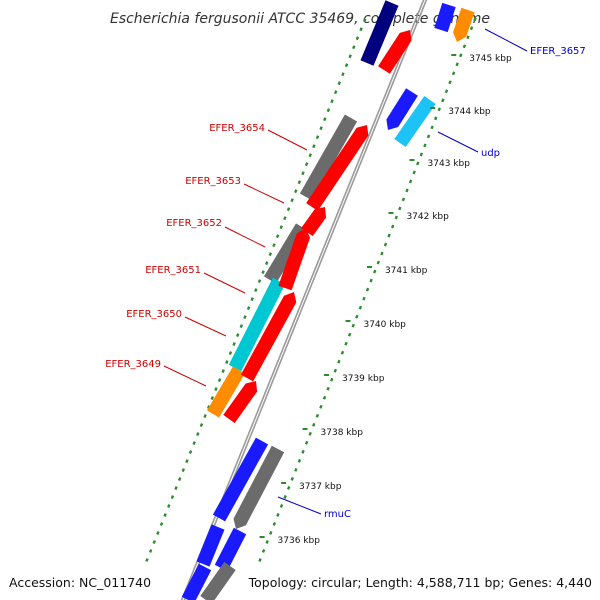 This screenshot has width=600, height=600. What do you see at coordinates (133, 364) in the screenshot?
I see `gene-label: EFER_3649` at bounding box center [133, 364].